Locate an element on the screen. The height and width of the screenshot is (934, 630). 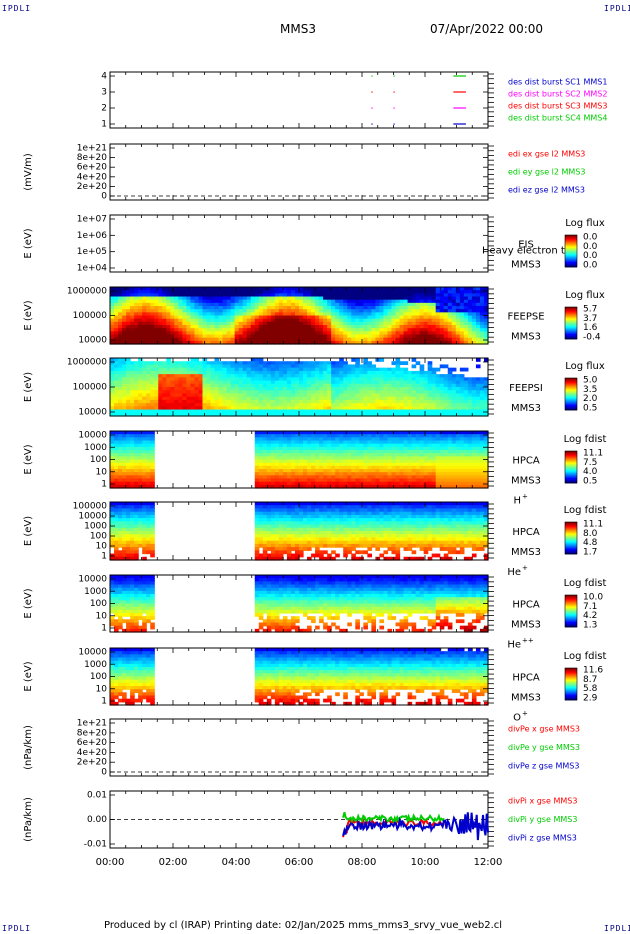
instrument-label: FEEPSI is located at coordinates (526, 388).